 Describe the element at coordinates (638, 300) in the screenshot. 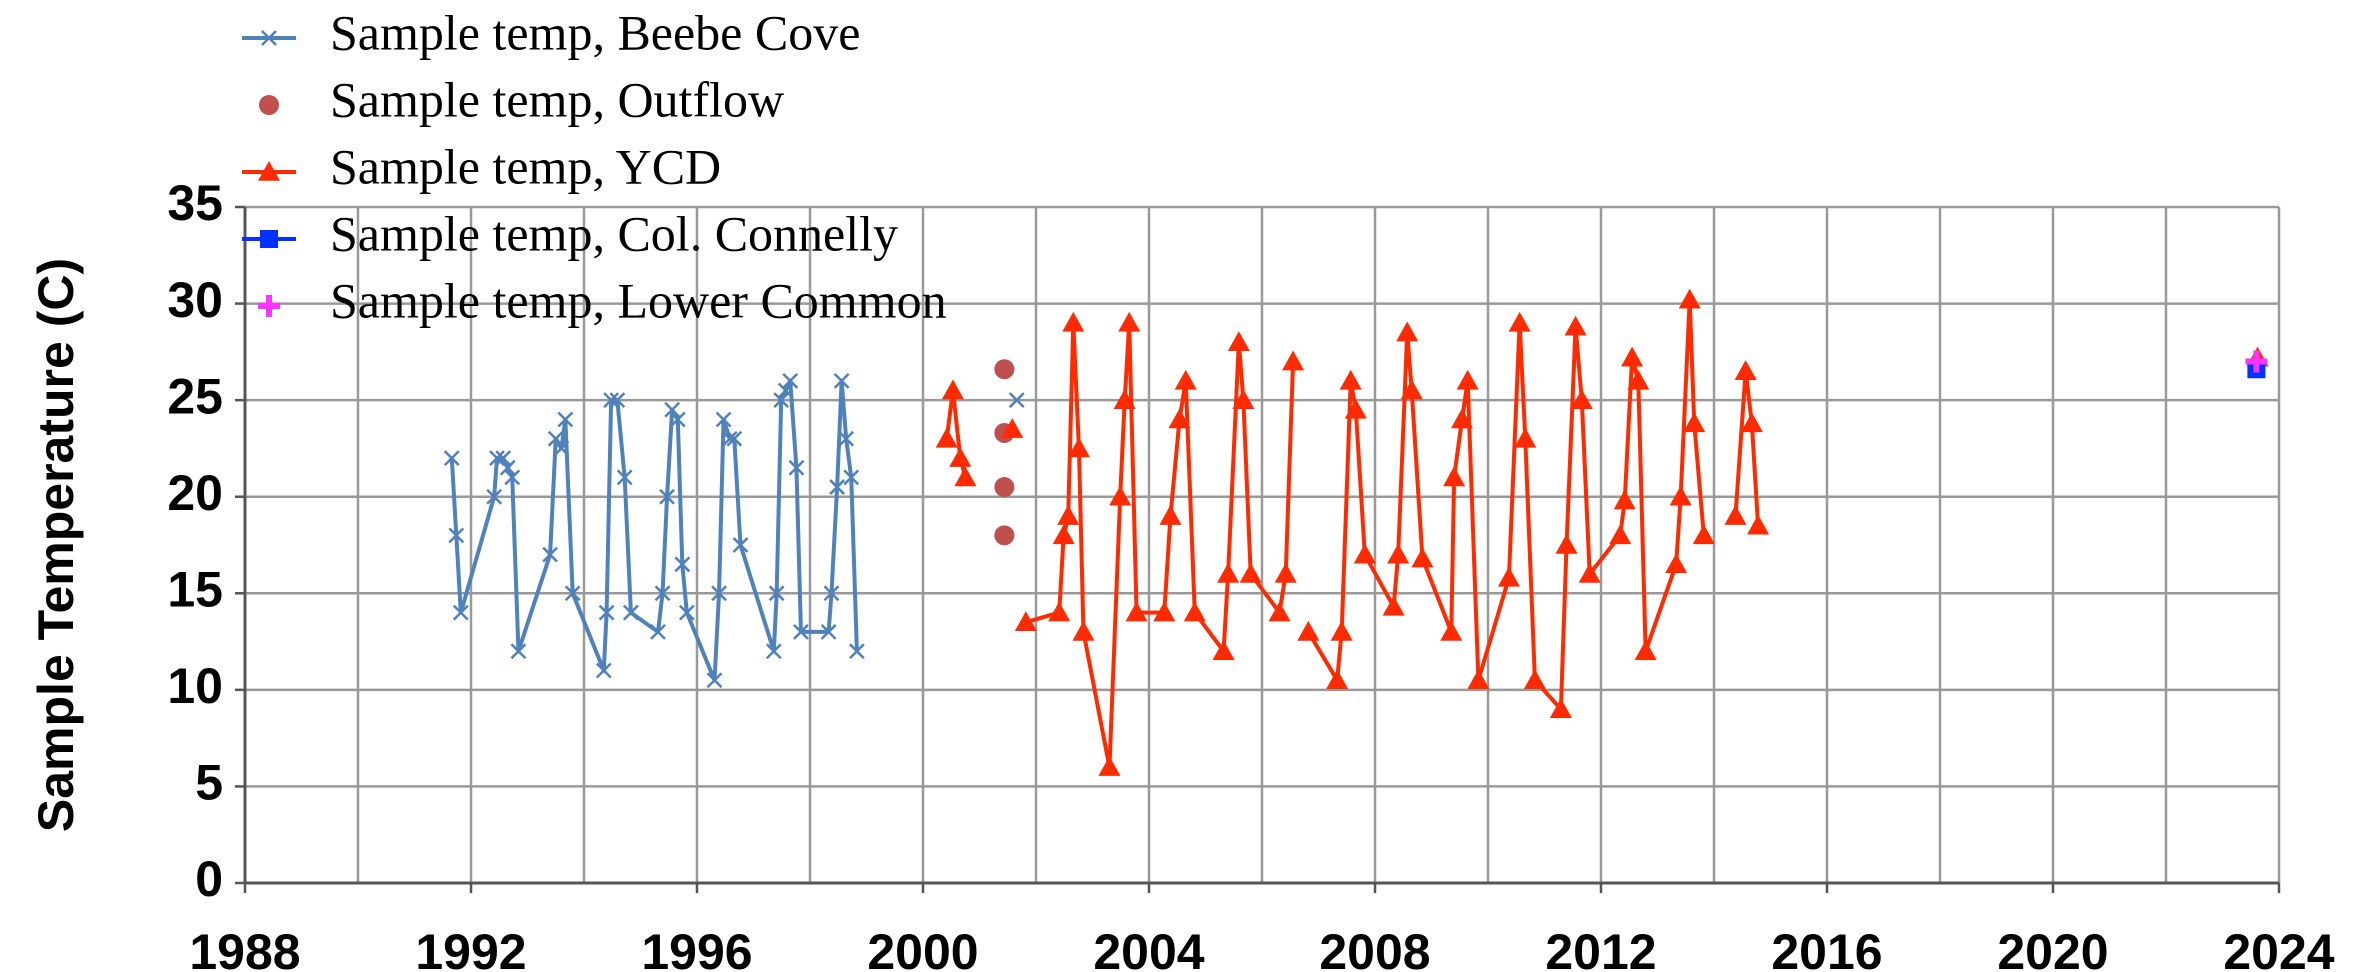

I see `legend-label: Sample temp, Lower Common` at that location.